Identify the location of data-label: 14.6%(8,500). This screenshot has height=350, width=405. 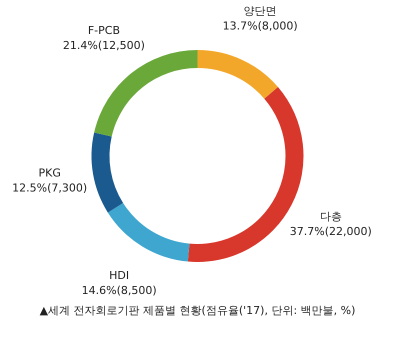
(119, 290).